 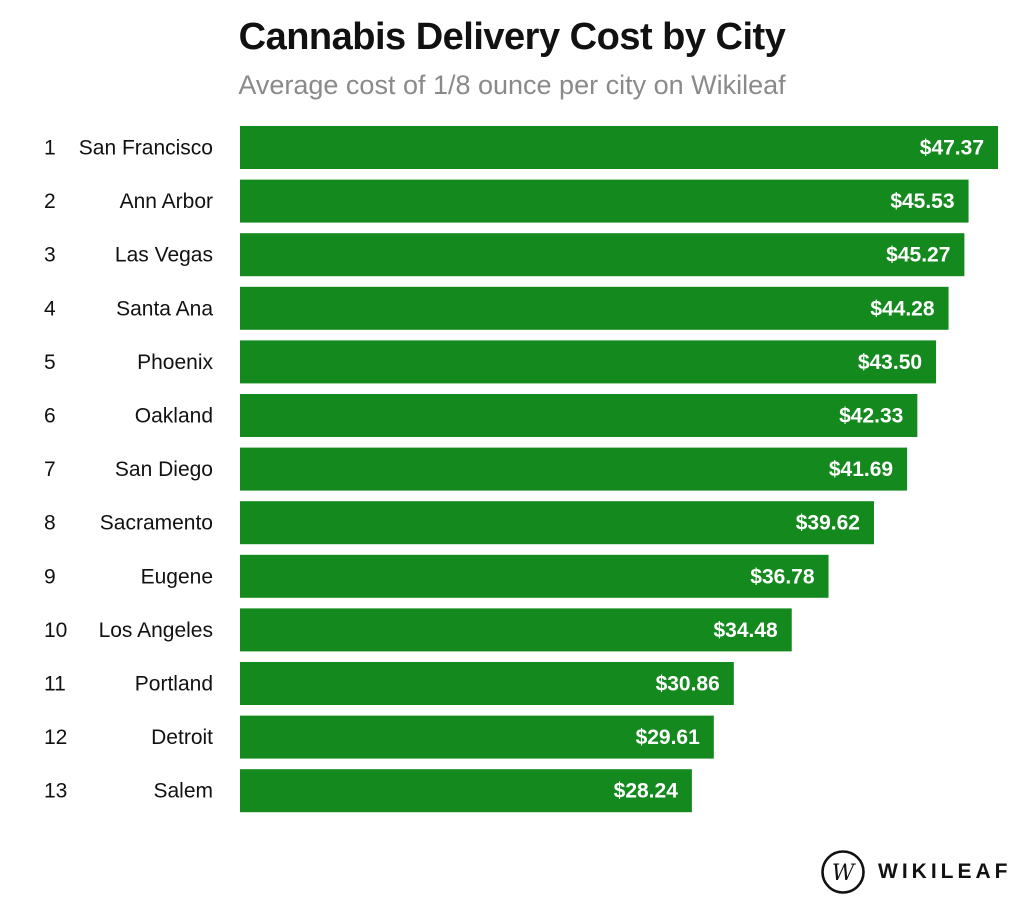 What do you see at coordinates (952, 148) in the screenshot?
I see `value-label: $47.37` at bounding box center [952, 148].